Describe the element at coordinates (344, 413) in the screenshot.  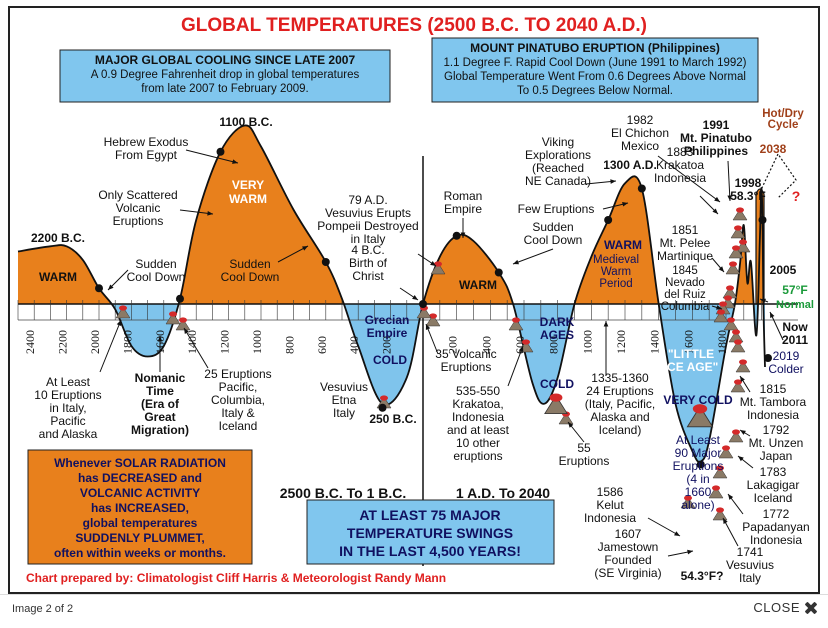
I see `label-vesuvius-line-3: Italy` at that location.